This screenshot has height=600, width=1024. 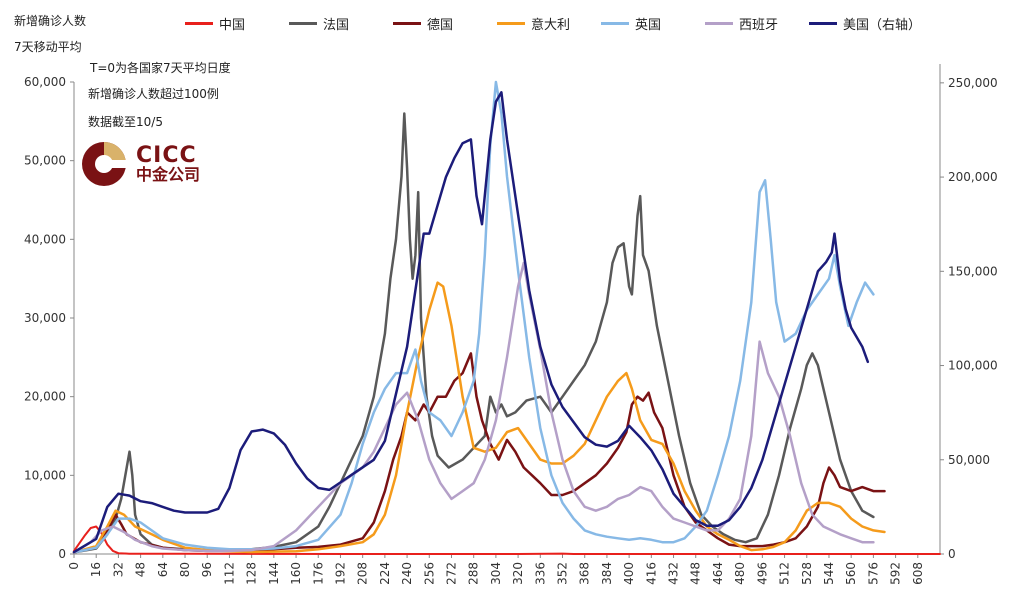 What do you see at coordinates (407, 573) in the screenshot?
I see `x-tick-label: 240` at bounding box center [407, 573].